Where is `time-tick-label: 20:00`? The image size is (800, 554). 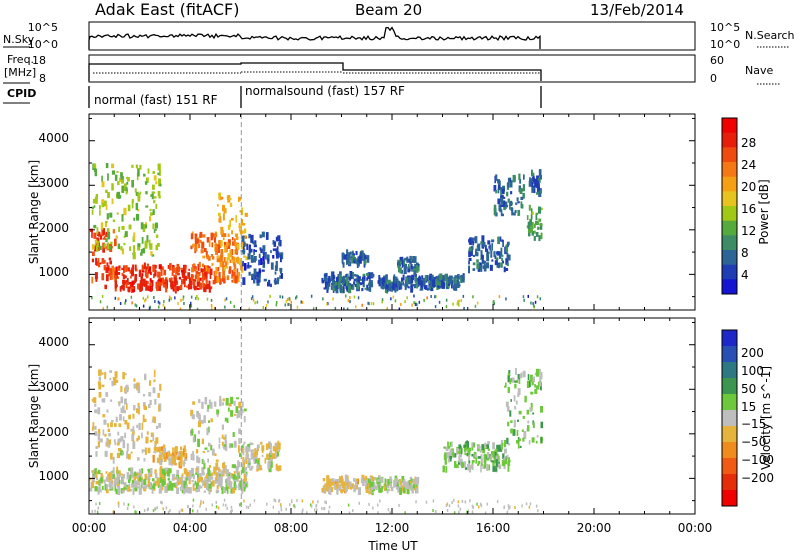
time-tick-label: 20:00 is located at coordinates (594, 528).